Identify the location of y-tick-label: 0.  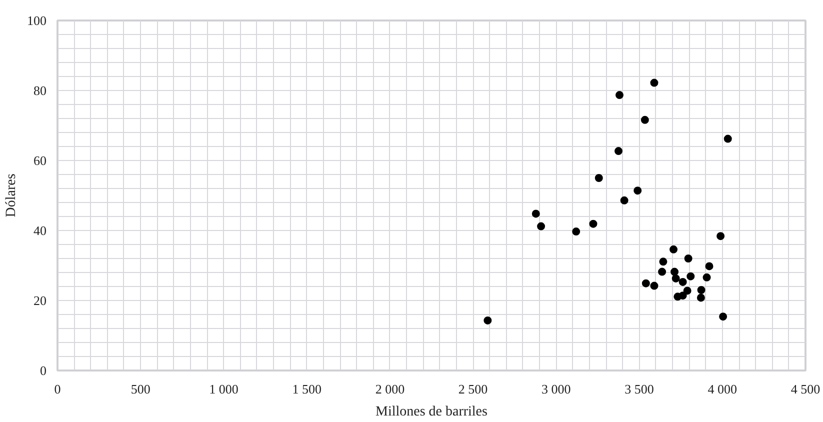
(43, 370).